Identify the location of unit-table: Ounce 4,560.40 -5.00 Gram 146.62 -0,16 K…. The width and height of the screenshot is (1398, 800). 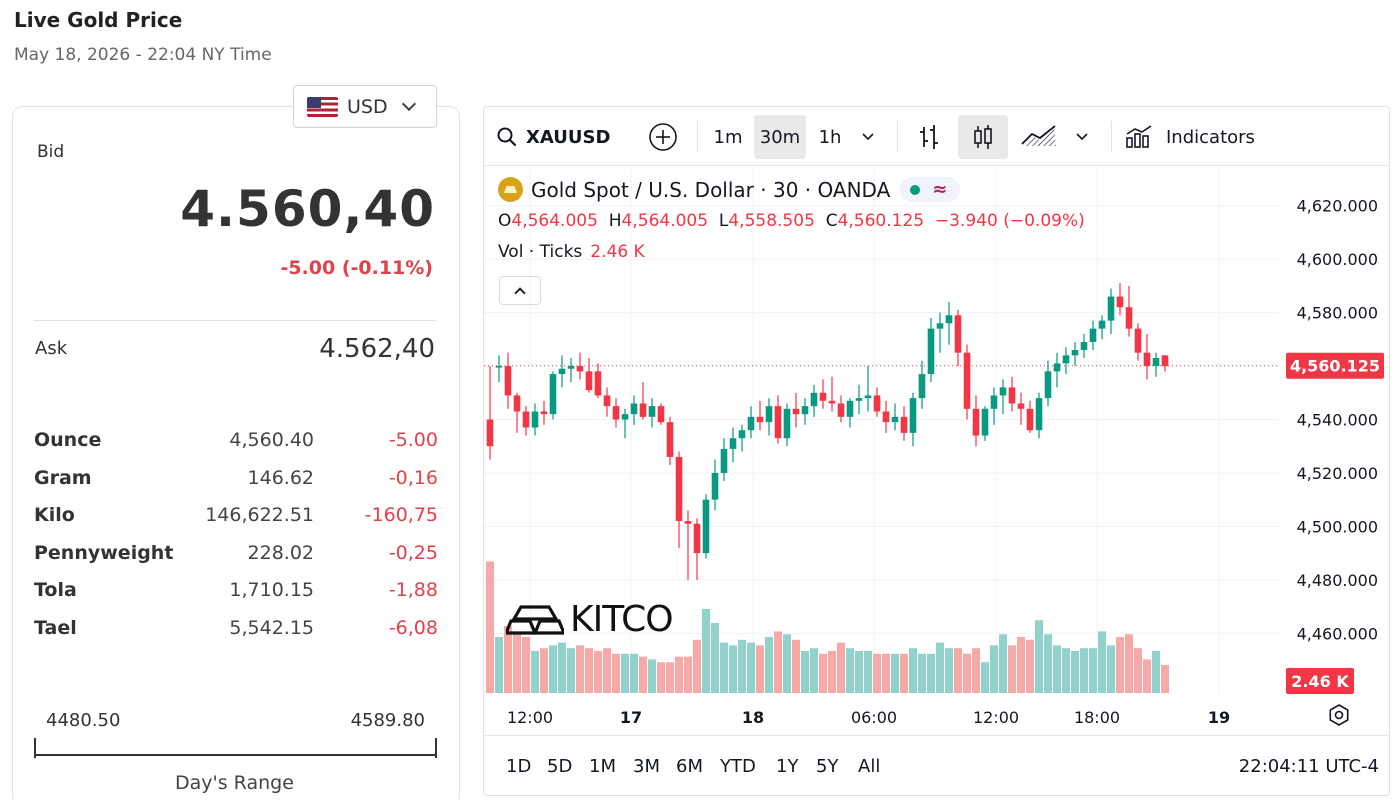
(236, 541).